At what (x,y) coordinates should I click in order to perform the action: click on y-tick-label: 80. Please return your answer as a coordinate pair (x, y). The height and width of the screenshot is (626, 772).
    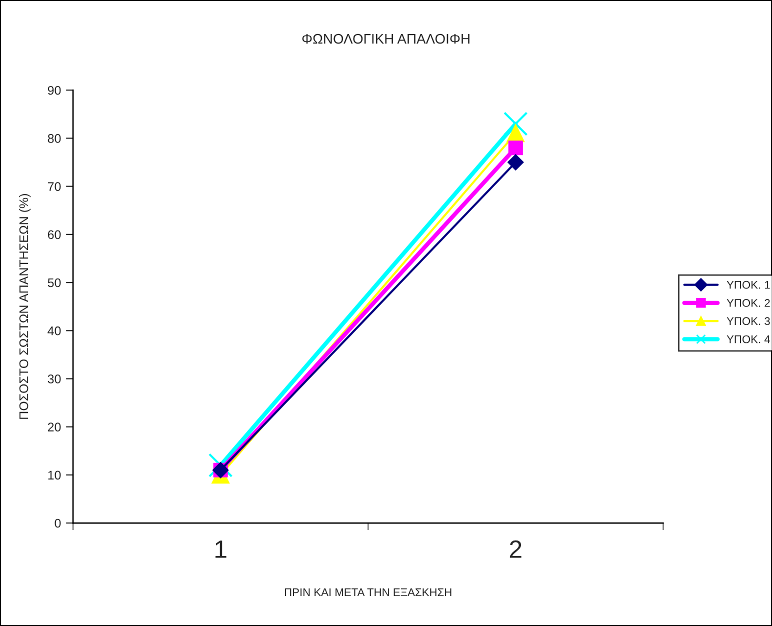
    Looking at the image, I should click on (54, 138).